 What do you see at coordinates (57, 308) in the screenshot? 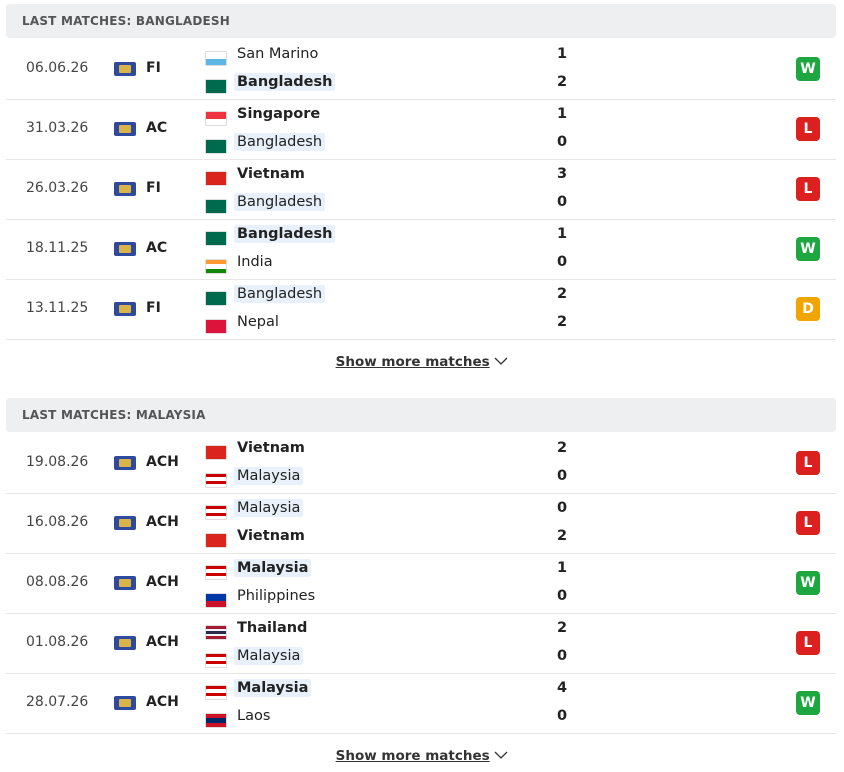
I see `match-date: 13.11.25` at bounding box center [57, 308].